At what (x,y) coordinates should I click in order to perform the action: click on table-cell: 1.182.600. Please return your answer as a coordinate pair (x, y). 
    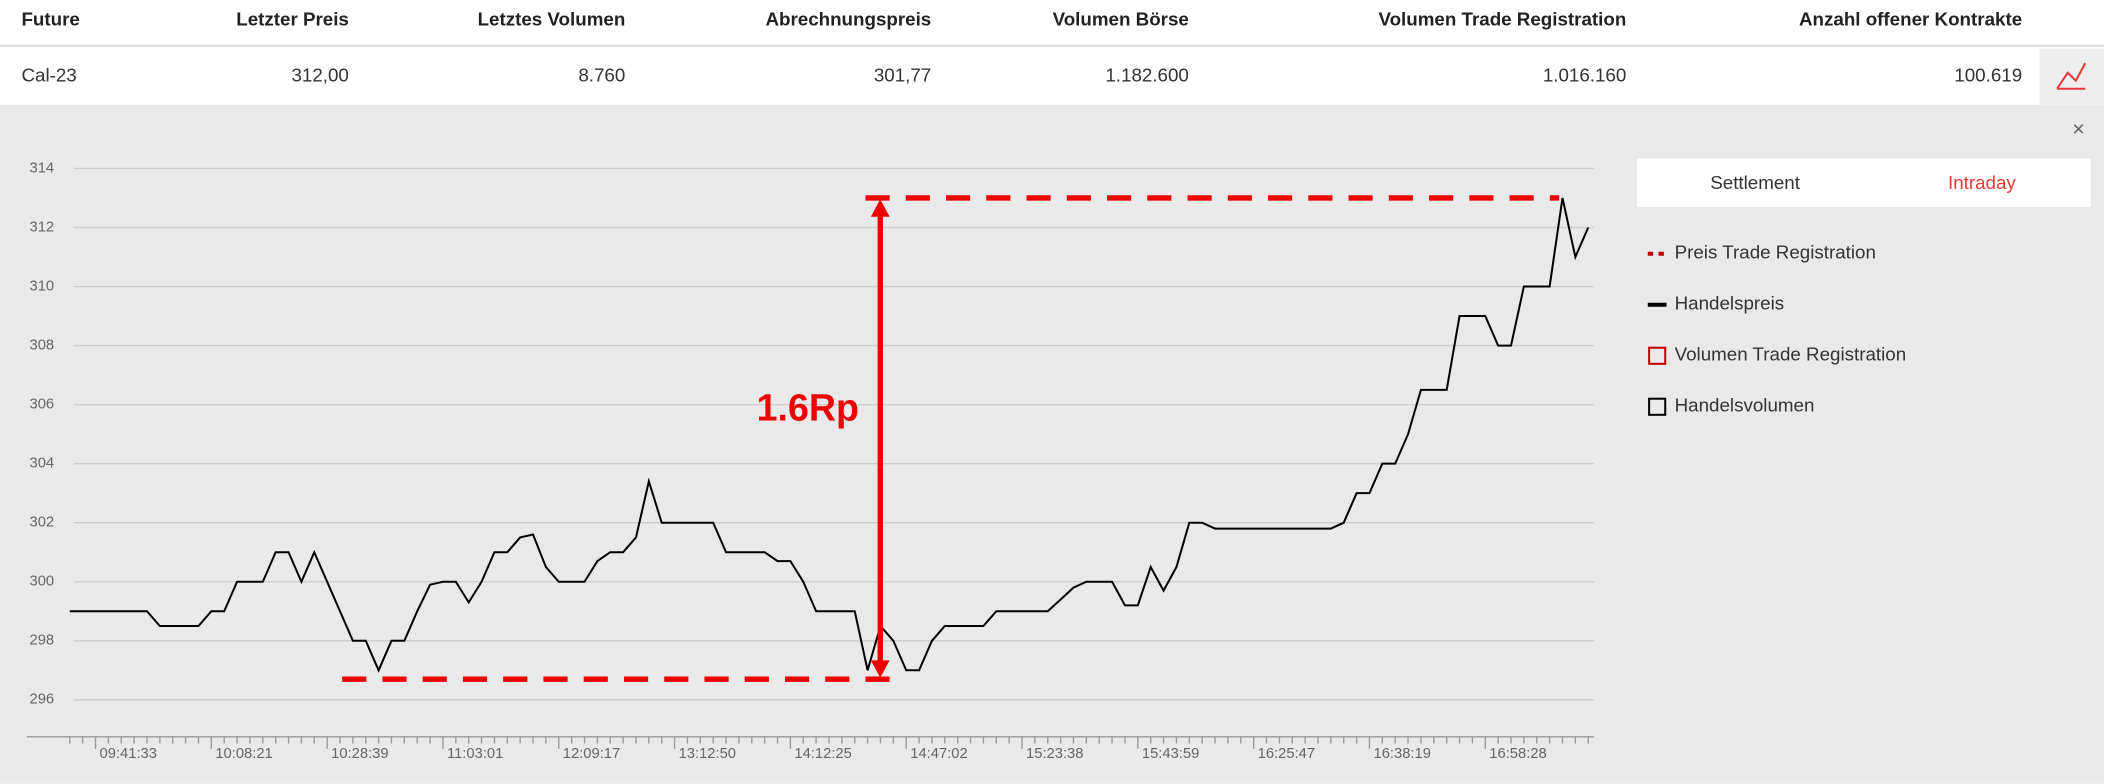
    Looking at the image, I should click on (1146, 75).